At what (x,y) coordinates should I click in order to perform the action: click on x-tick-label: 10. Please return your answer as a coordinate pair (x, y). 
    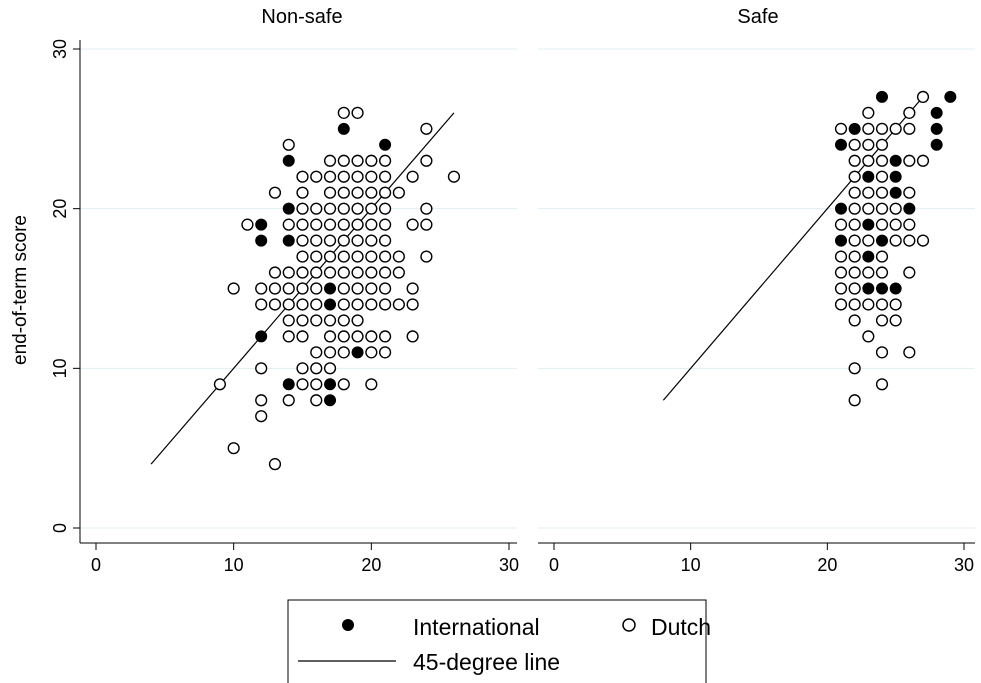
    Looking at the image, I should click on (691, 565).